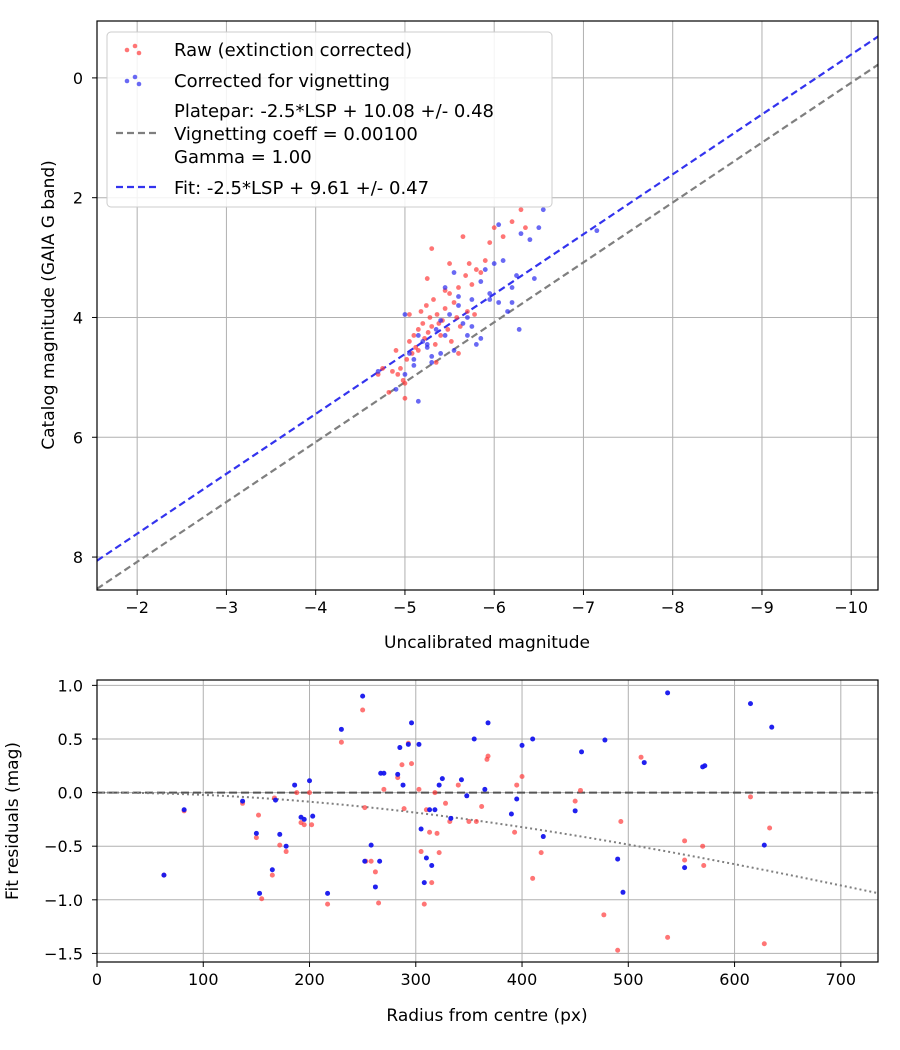  Describe the element at coordinates (70, 793) in the screenshot. I see `y-tick-label: 0.0` at that location.